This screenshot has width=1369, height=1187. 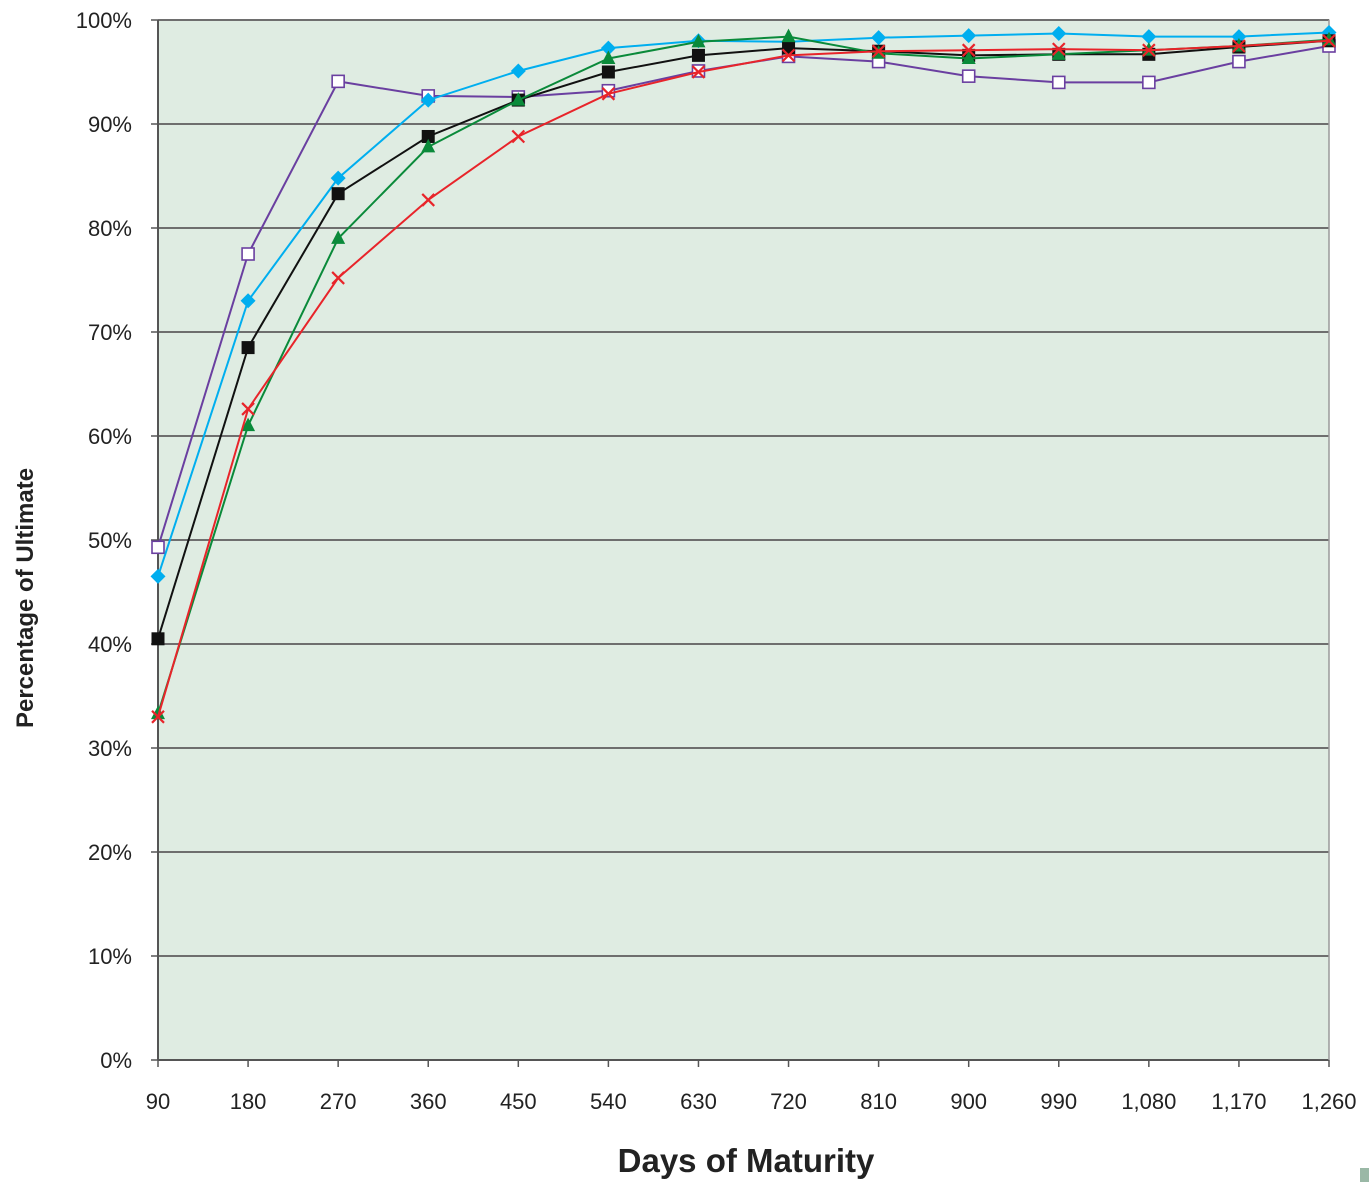 I want to click on x-tick-label: 360, so click(x=428, y=1101).